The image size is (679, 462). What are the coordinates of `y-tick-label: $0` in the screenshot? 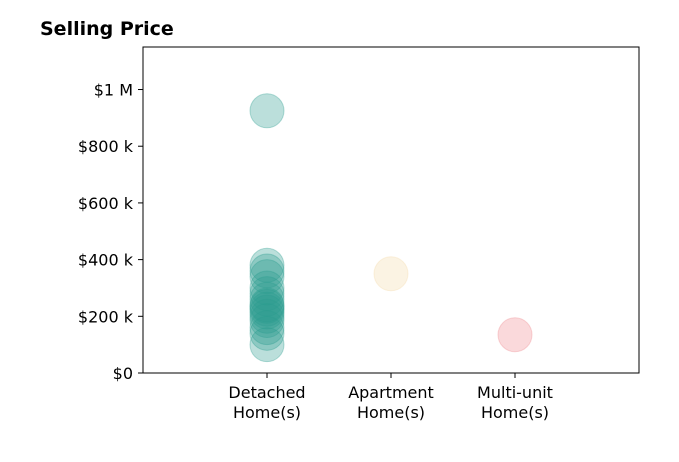 It's located at (123, 373).